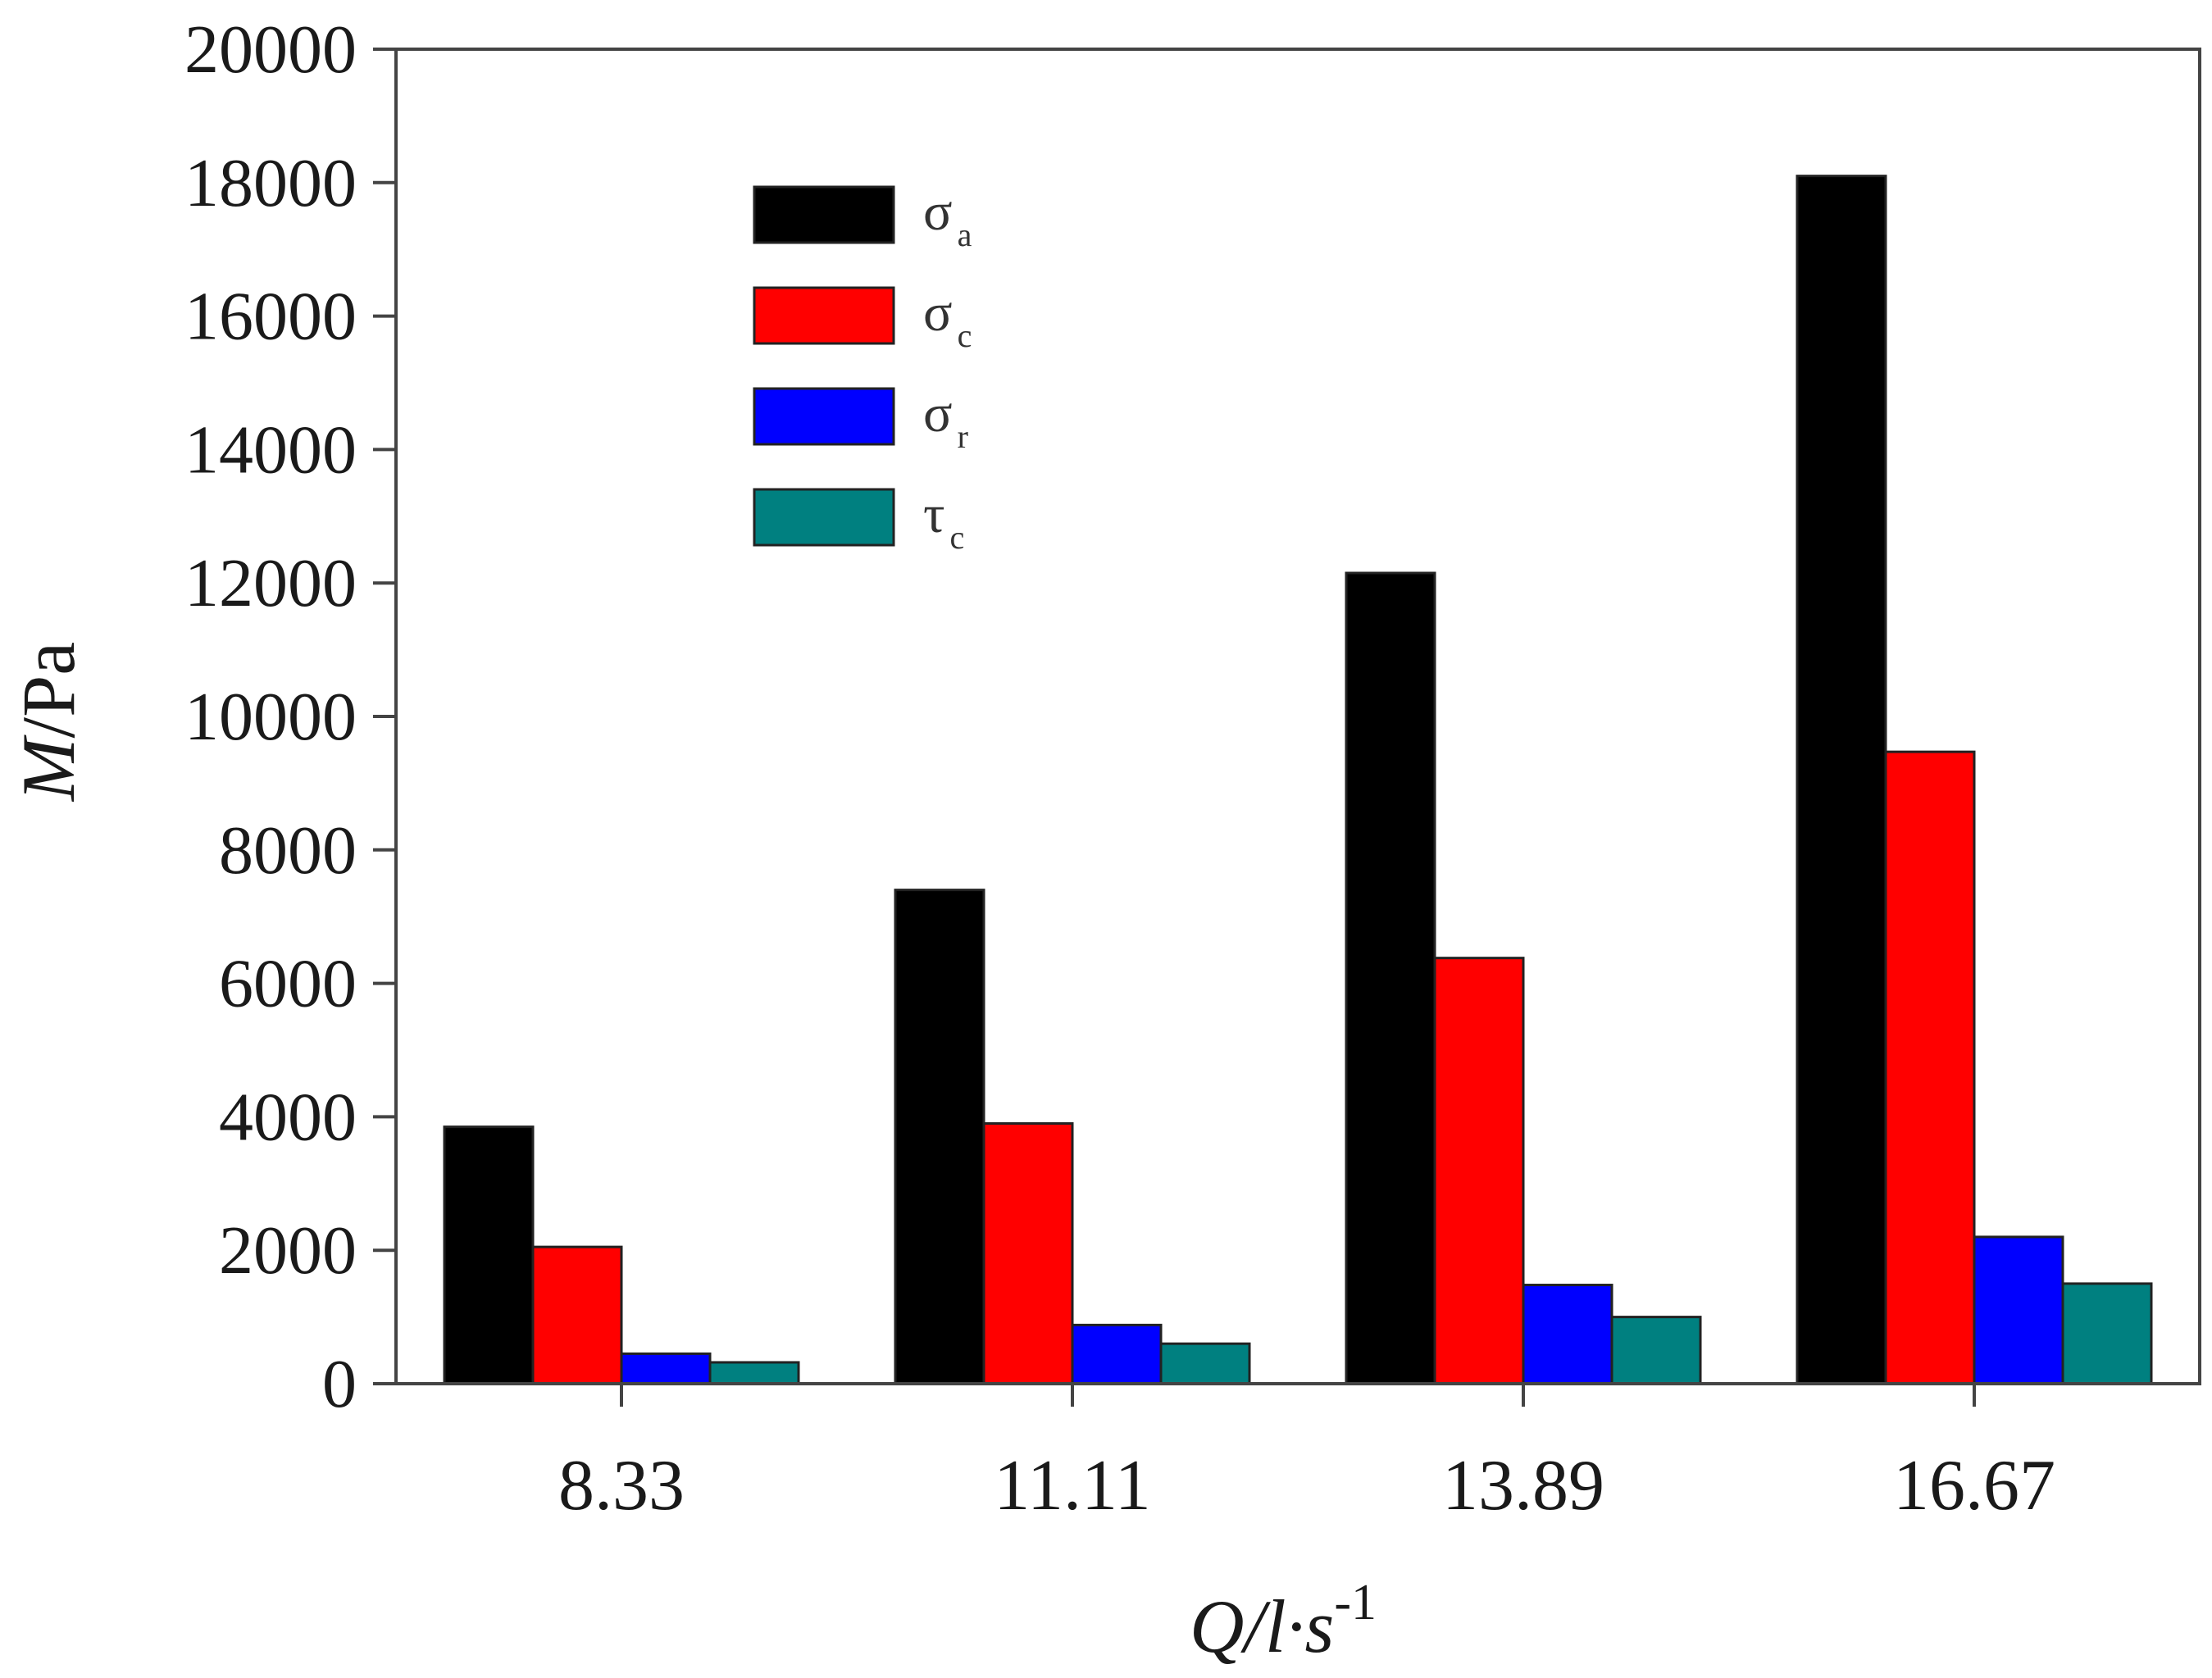  Describe the element at coordinates (577, 1315) in the screenshot. I see `bar-c-963-8.33` at that location.